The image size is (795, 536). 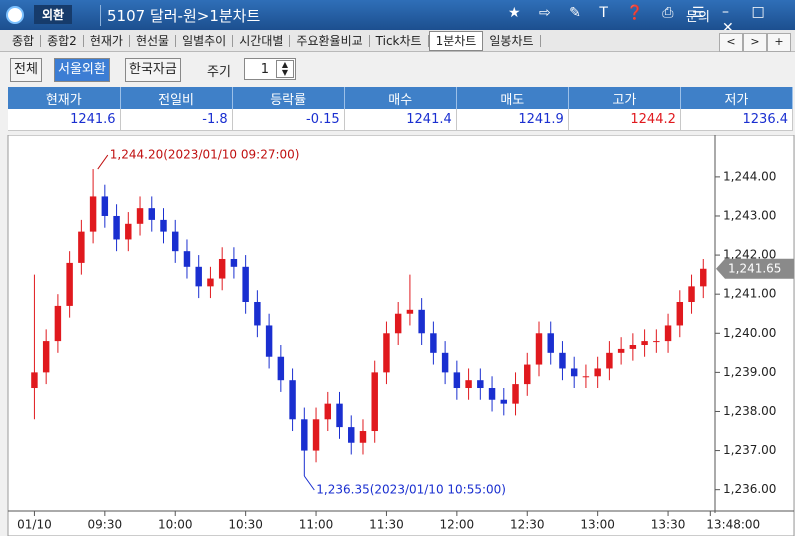 I want to click on tab: 일별추이, so click(x=205, y=40).